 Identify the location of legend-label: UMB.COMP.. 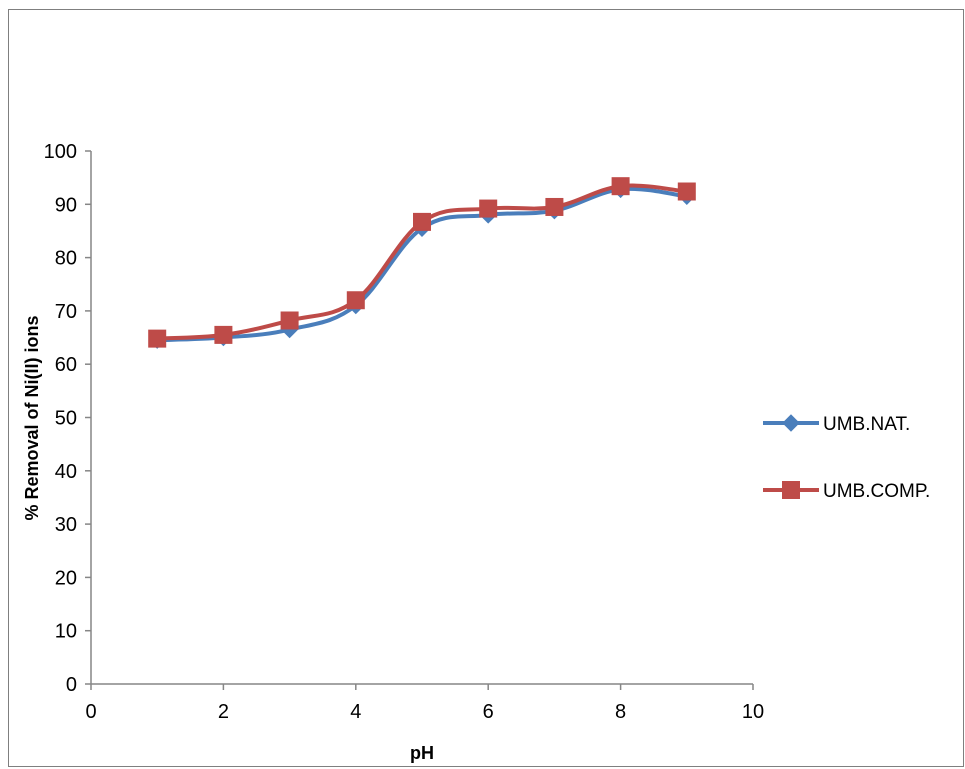
(876, 491).